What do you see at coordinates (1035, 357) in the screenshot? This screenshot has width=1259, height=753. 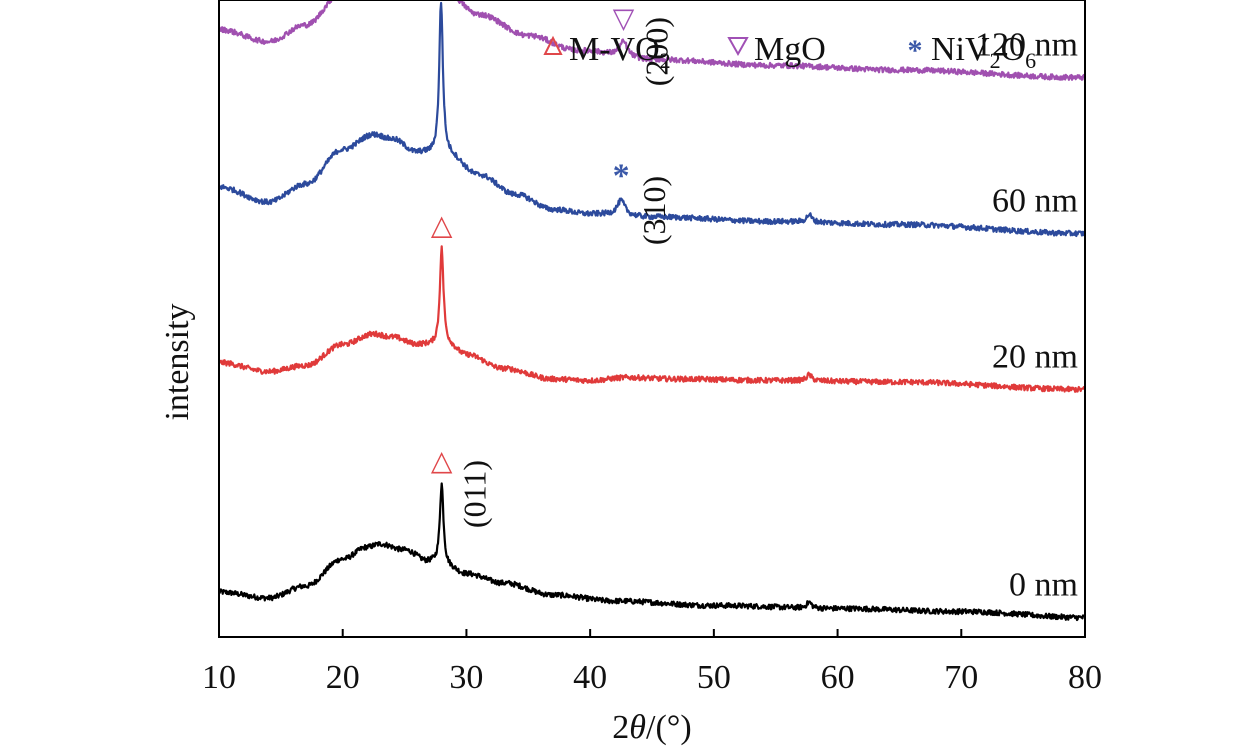 I see `series-label: 20 nm` at bounding box center [1035, 357].